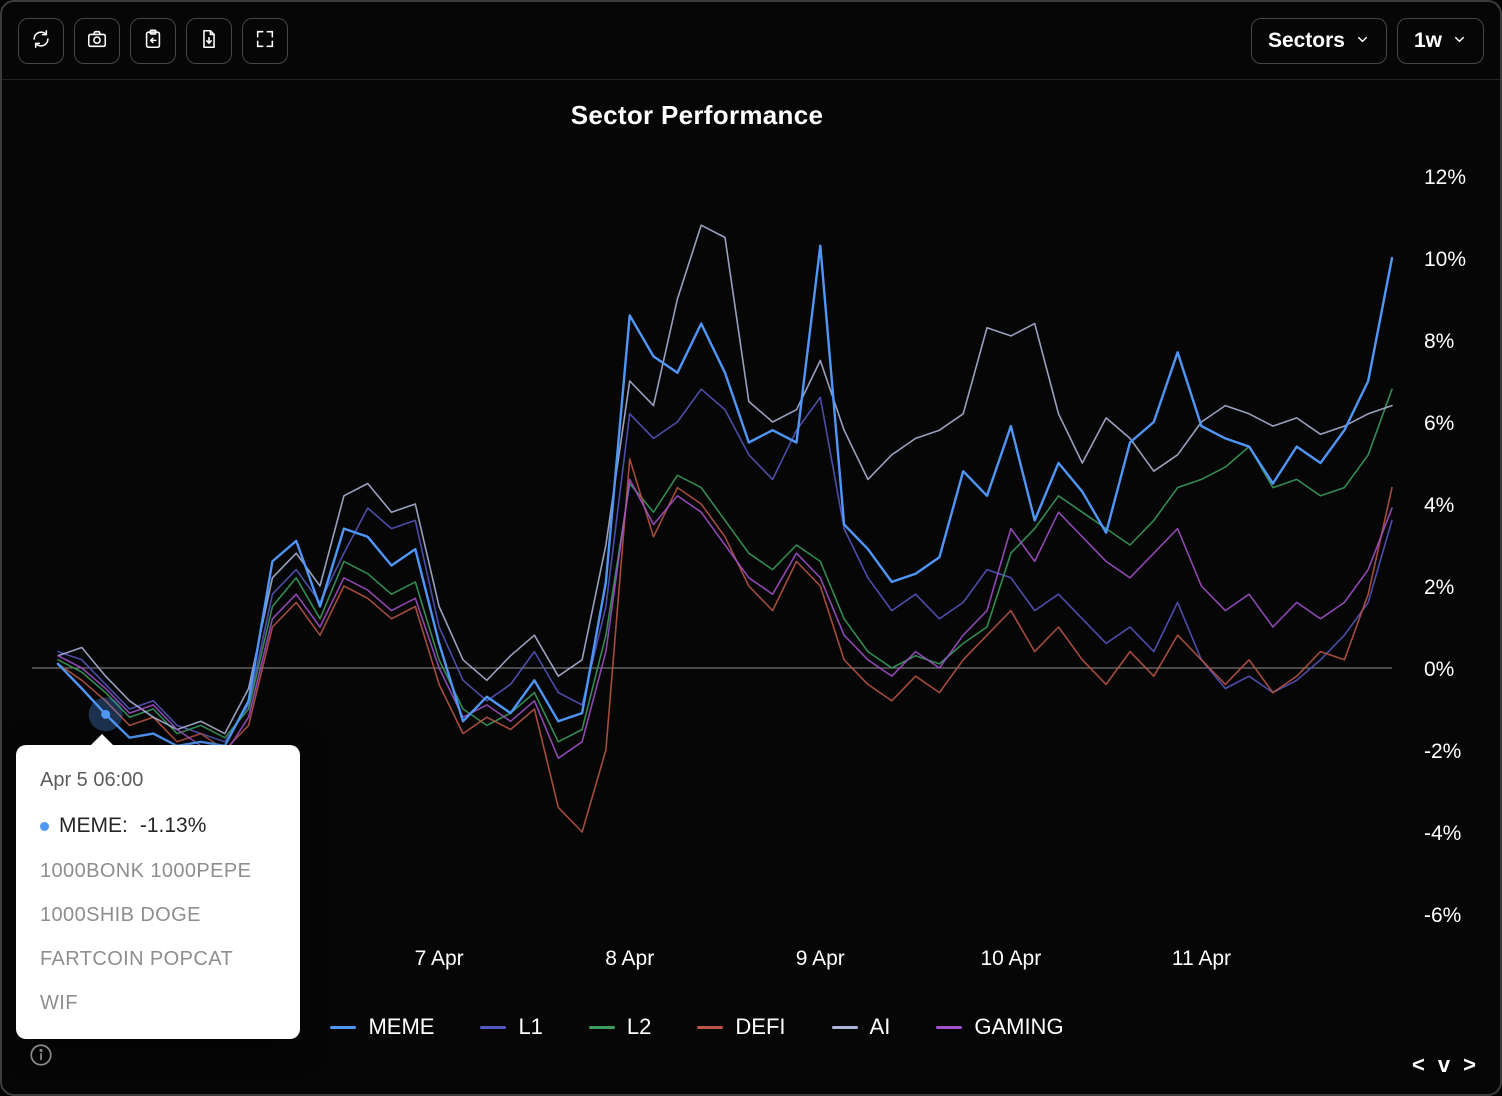  I want to click on tooltip-series-row: MEME: -1.13%, so click(158, 826).